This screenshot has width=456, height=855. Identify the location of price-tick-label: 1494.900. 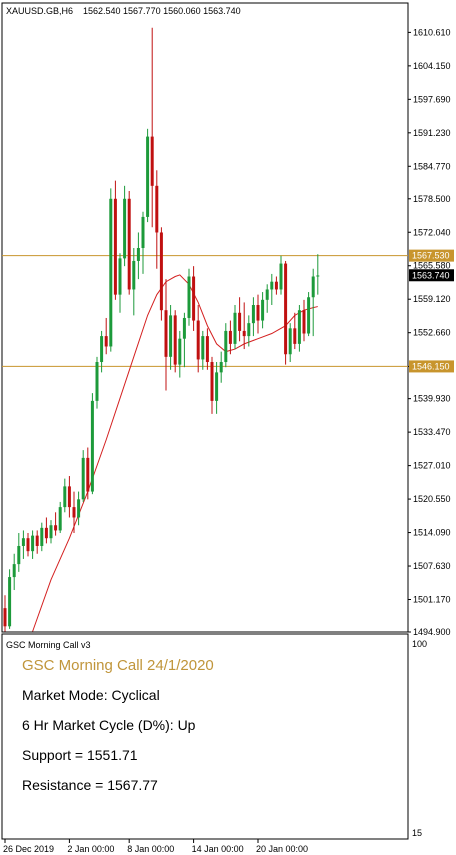
(432, 632).